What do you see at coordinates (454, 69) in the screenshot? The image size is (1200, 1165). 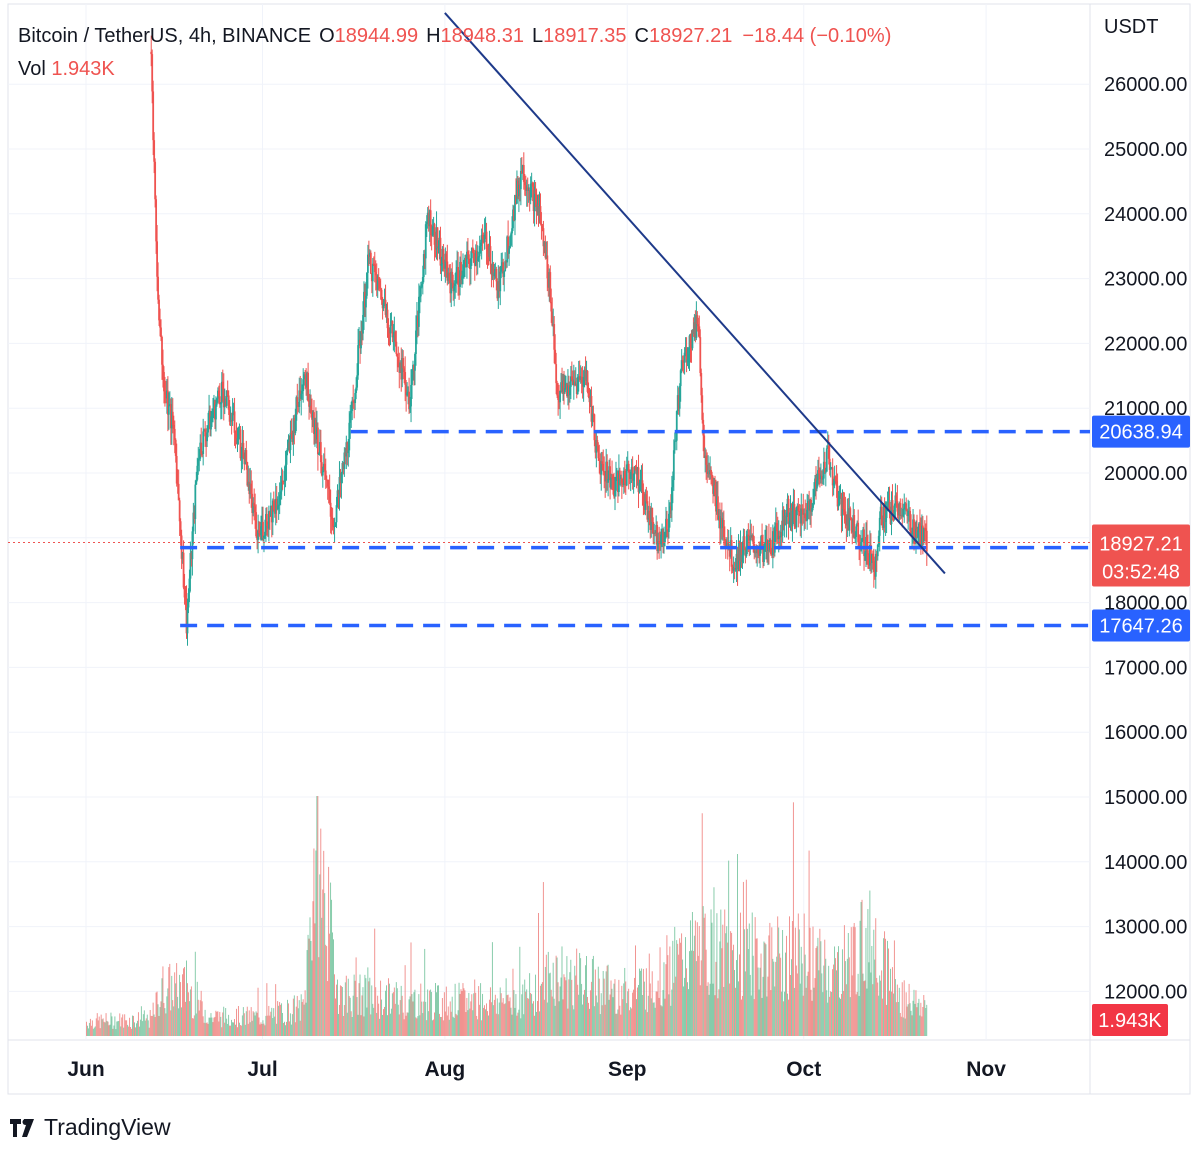 I see `legend-volume-row: Vol 1.943K` at bounding box center [454, 69].